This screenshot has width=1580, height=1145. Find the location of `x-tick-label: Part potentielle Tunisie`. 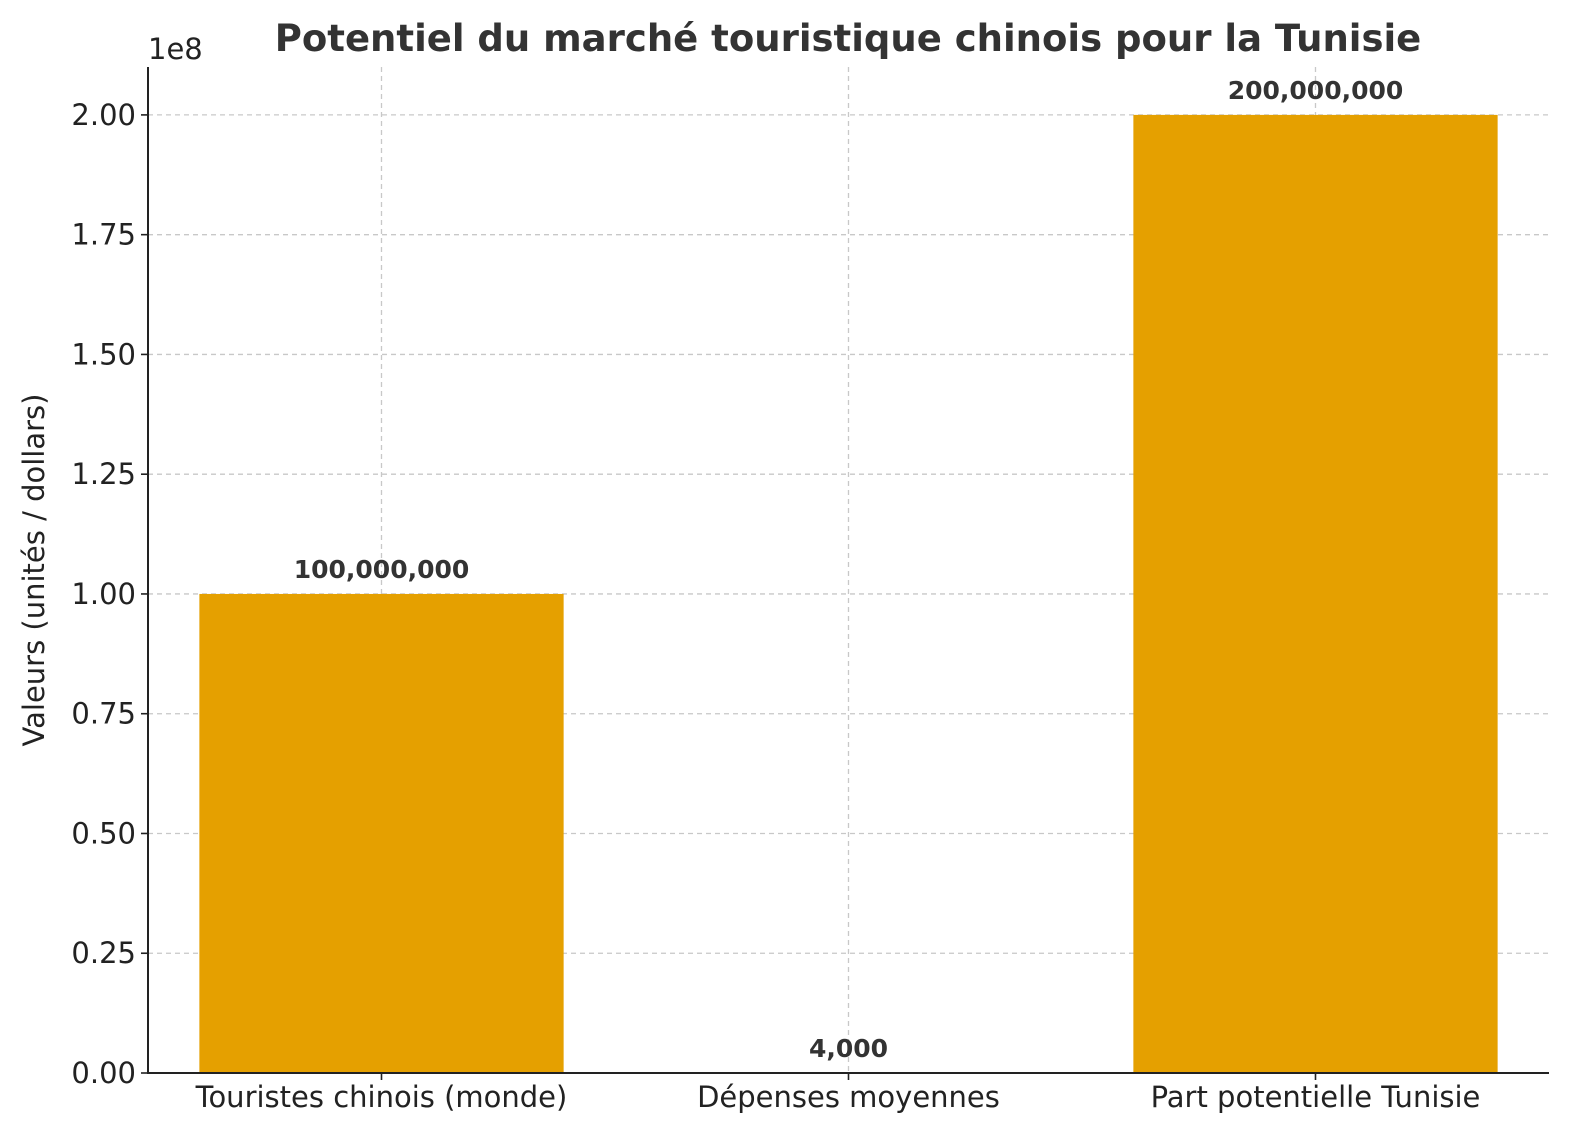

x-tick-label: Part potentielle Tunisie is located at coordinates (1316, 1097).